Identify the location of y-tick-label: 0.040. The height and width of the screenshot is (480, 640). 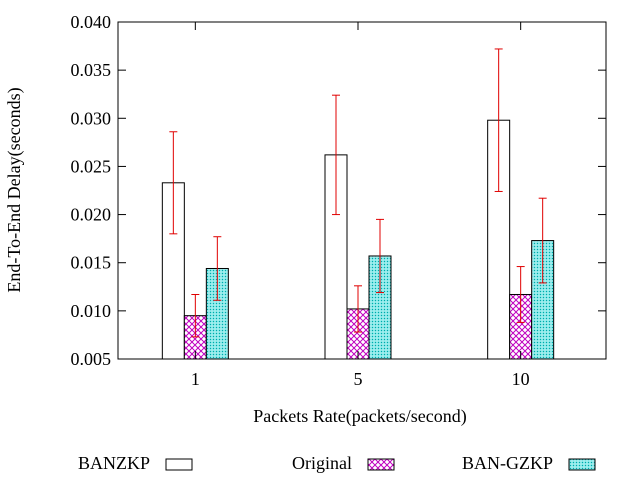
(91, 22).